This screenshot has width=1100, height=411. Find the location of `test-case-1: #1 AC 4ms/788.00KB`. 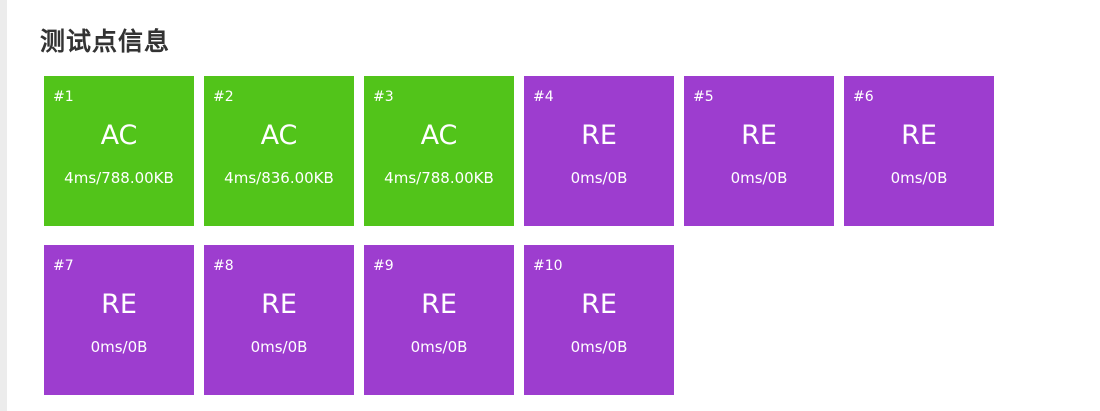

test-case-1: #1 AC 4ms/788.00KB is located at coordinates (119, 151).